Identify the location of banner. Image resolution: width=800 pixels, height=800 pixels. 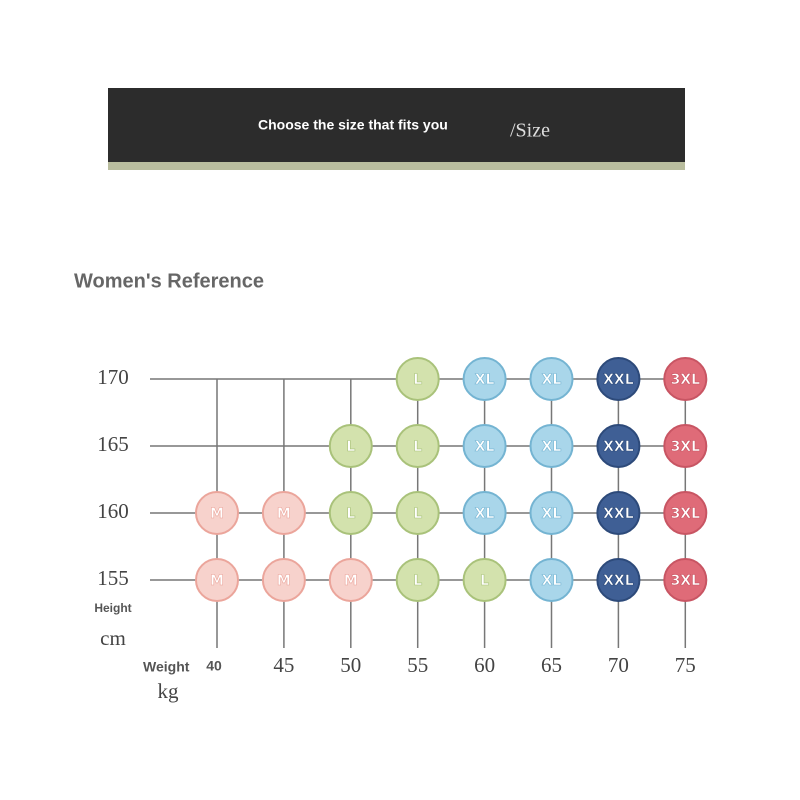
(396, 125).